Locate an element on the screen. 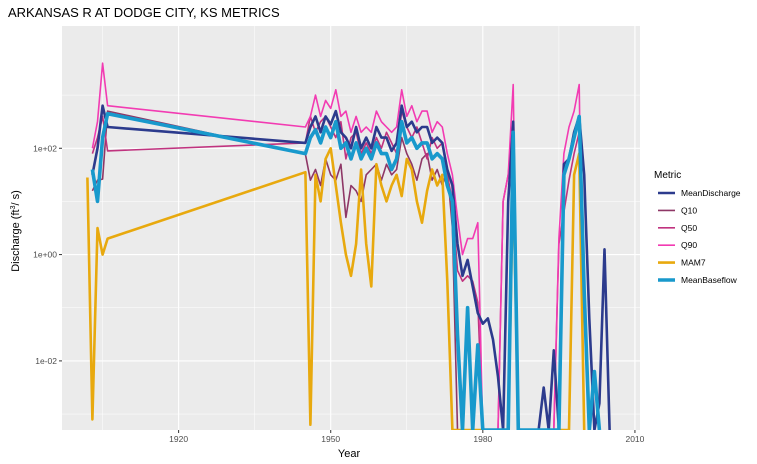 The height and width of the screenshot is (464, 757). y-axis-label-main: Discharge (ft is located at coordinates (16, 240).